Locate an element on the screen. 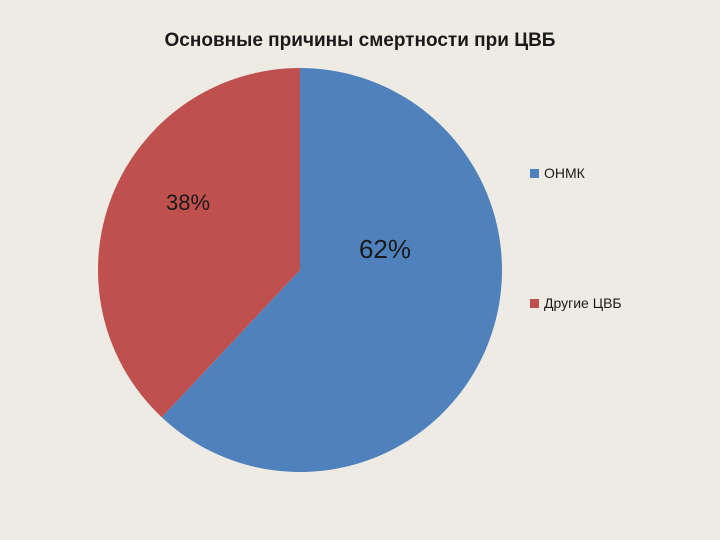 The width and height of the screenshot is (720, 540). legend-swatch-onmk is located at coordinates (534, 173).